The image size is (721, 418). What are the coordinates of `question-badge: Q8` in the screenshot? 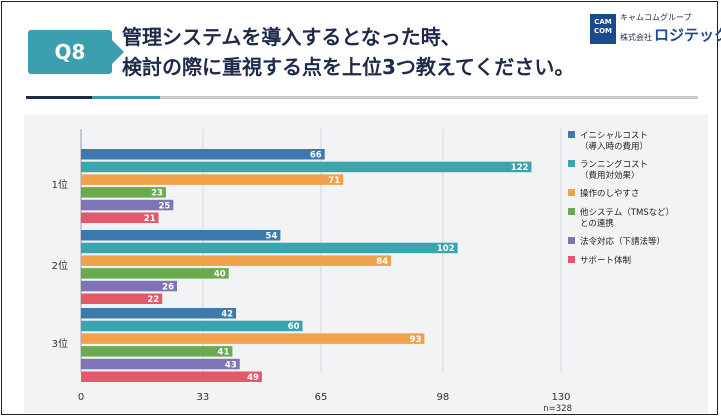 It's located at (76, 52).